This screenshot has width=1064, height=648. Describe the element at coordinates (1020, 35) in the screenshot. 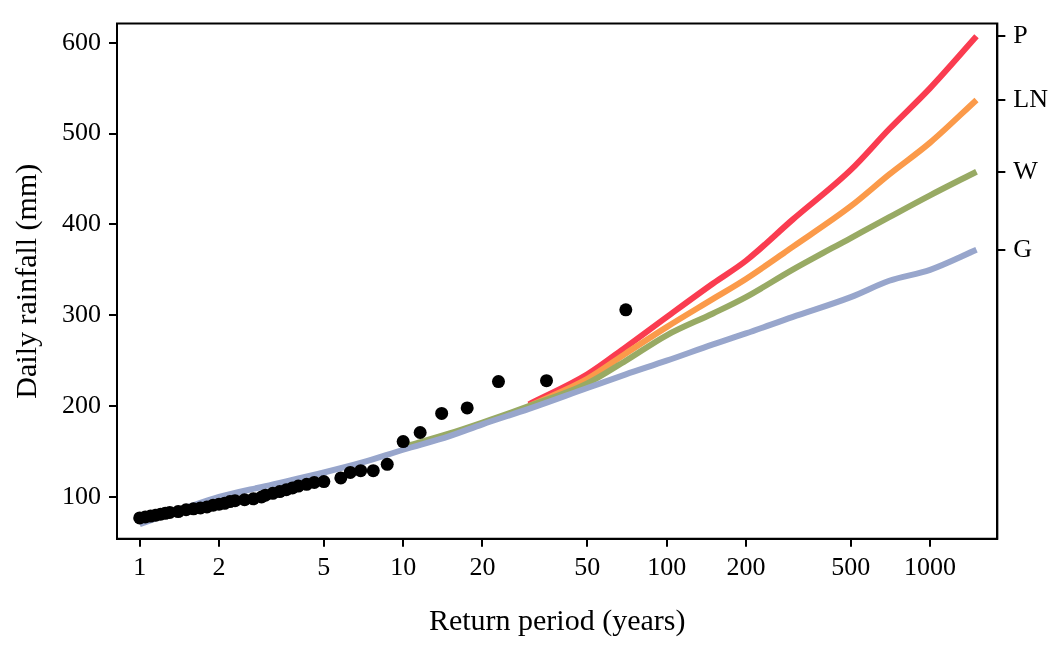

I see `series-label: P` at that location.